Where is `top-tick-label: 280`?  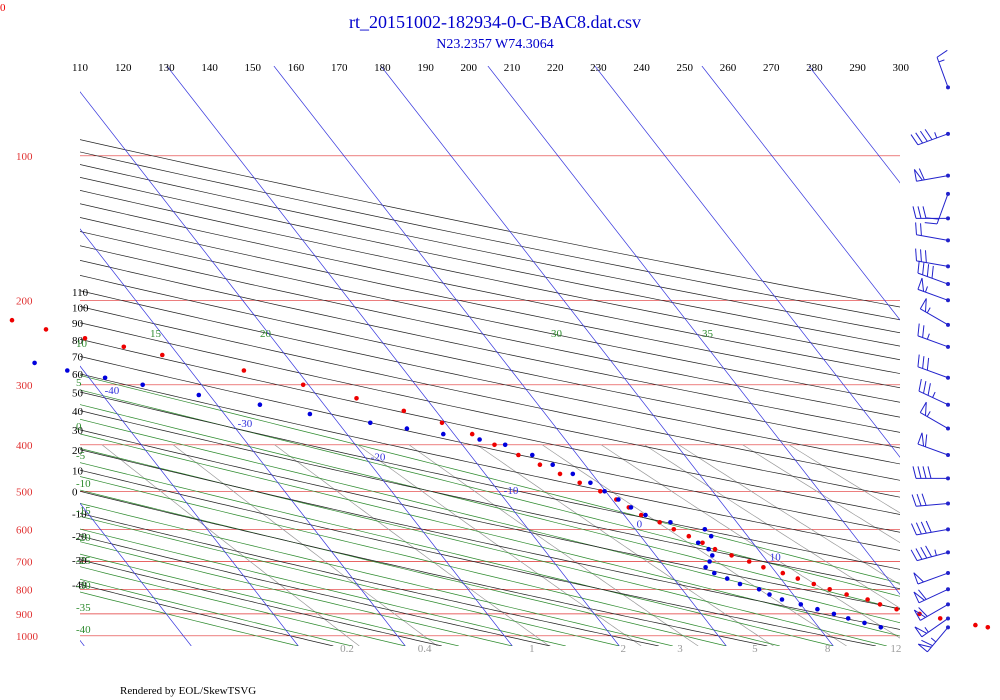
top-tick-label: 280 is located at coordinates (814, 68).